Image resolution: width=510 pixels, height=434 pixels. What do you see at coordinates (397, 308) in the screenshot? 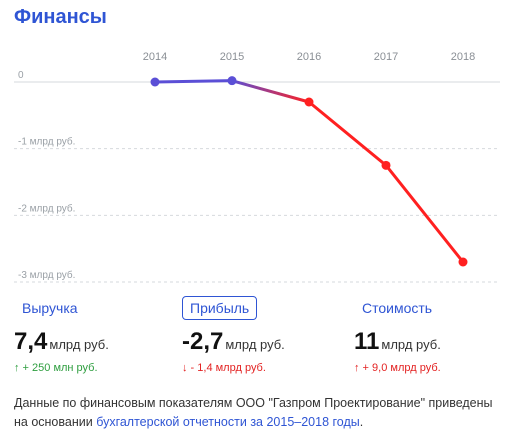
I see `tab-cost: Стоимость` at bounding box center [397, 308].